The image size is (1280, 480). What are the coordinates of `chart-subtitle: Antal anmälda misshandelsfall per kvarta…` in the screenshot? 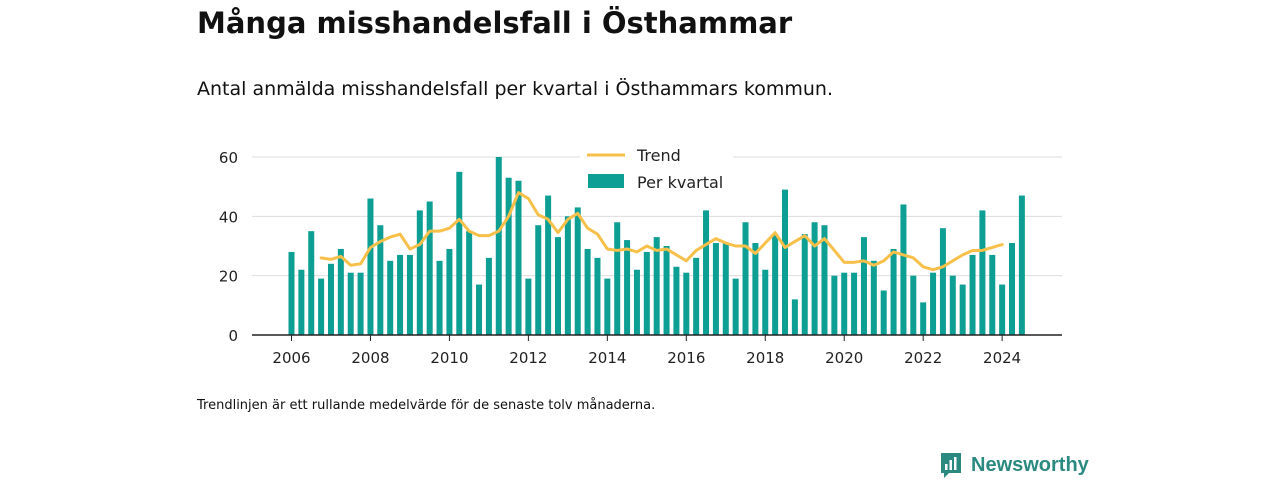 It's located at (515, 89).